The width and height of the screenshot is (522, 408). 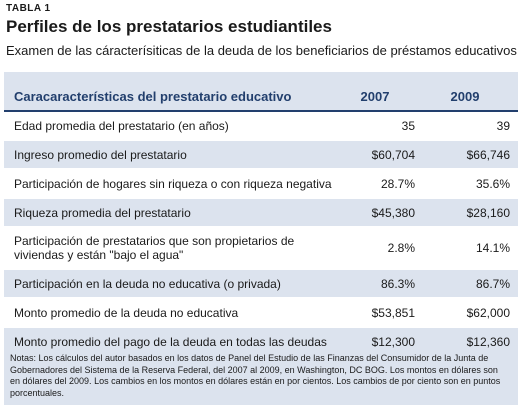 I want to click on row-label: Monto promedio de la deuda no educativa, so click(x=169, y=312).